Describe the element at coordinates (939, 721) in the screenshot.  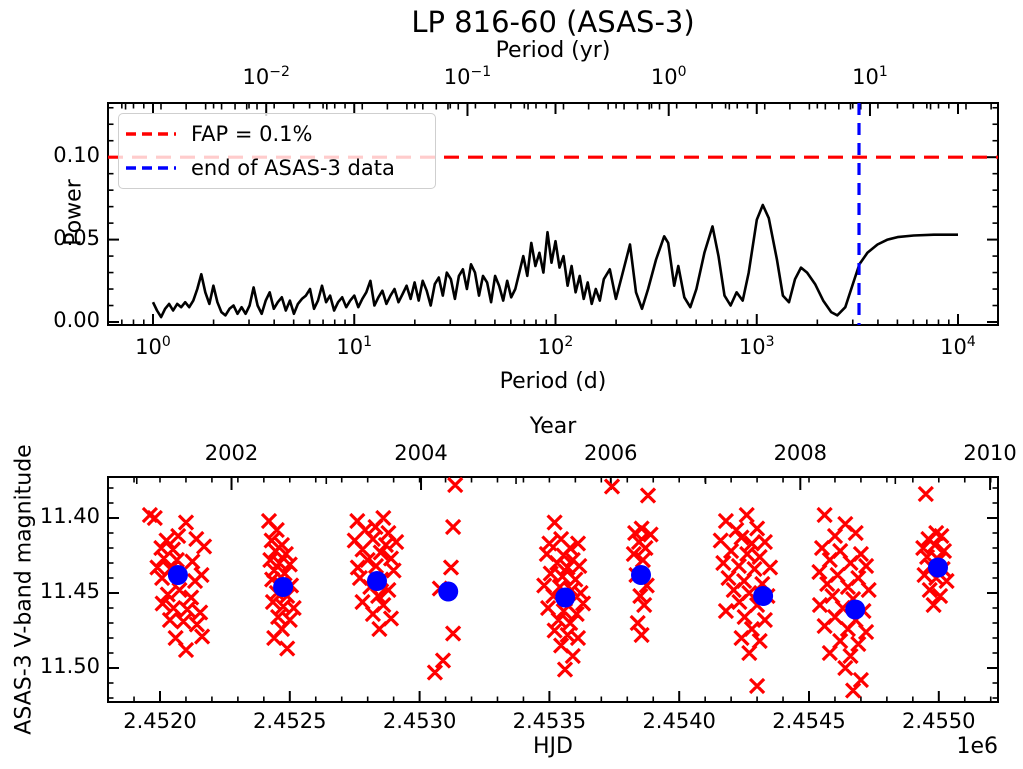
I see `lightcurve-xtick-2.4550: 2.4550` at that location.